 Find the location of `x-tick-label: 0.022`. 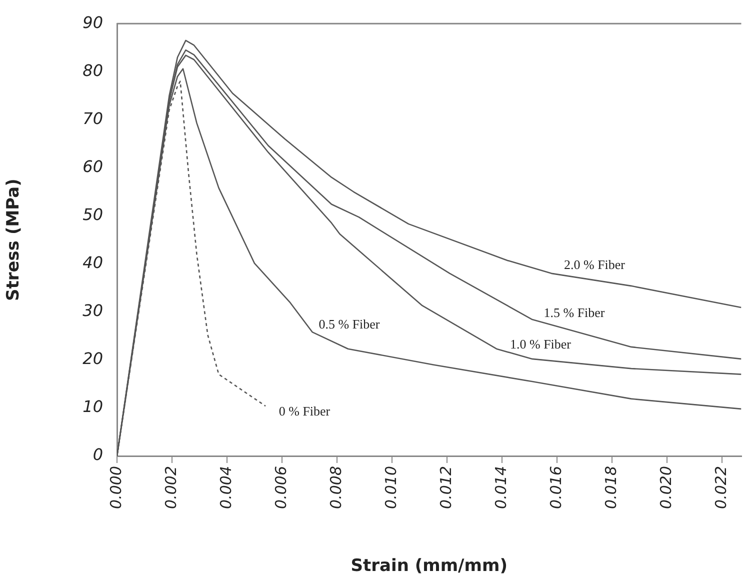

x-tick-label: 0.022 is located at coordinates (721, 487).